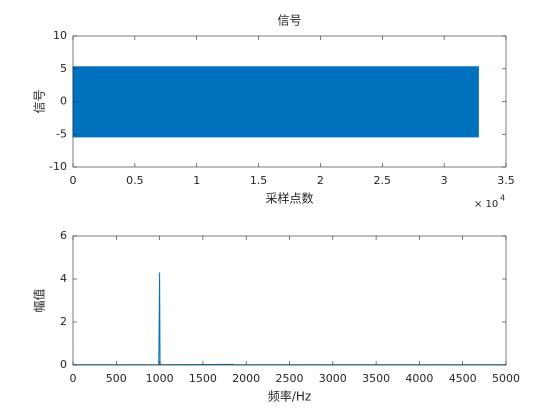 This screenshot has height=420, width=560. I want to click on x-tick-label: 2500, so click(290, 378).